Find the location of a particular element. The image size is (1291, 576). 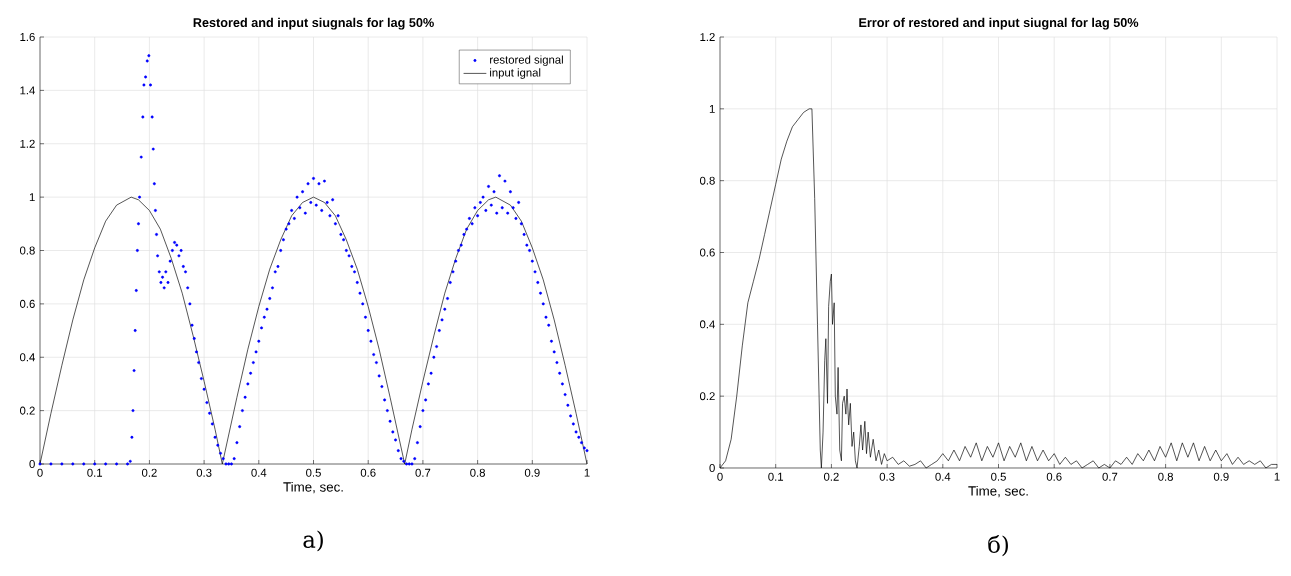

y-tick-label: 0 is located at coordinates (32, 464).